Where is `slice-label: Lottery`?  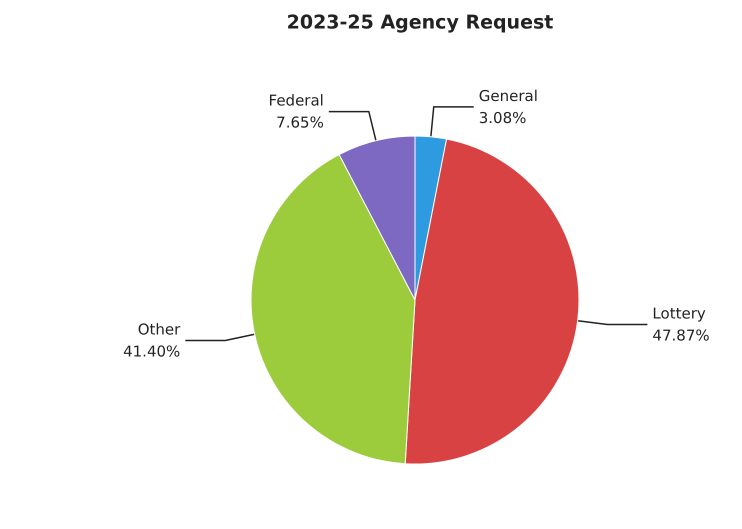
slice-label: Lottery is located at coordinates (679, 313).